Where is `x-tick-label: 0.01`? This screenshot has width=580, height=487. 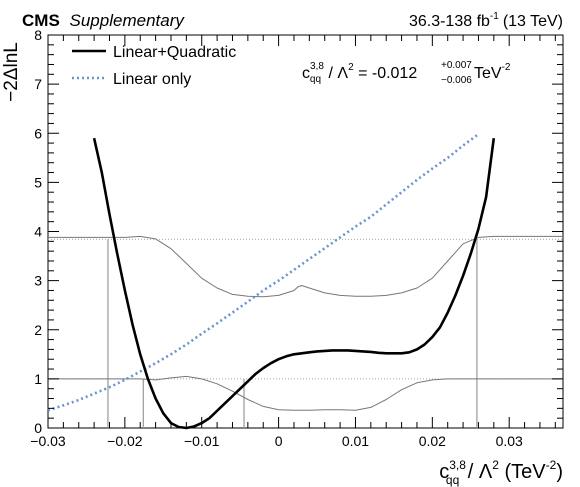
x-tick-label: 0.01 is located at coordinates (355, 441).